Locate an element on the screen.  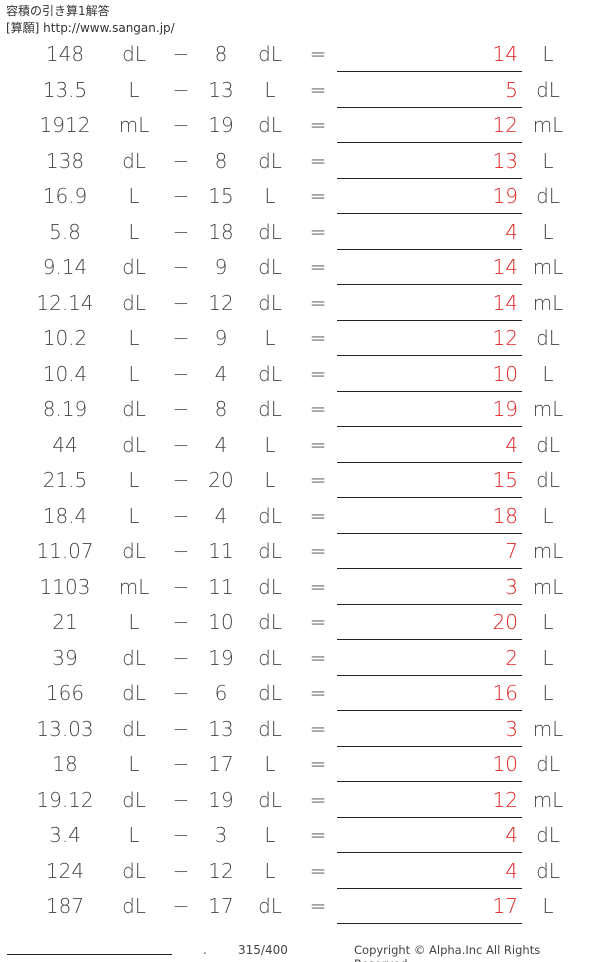
answer: 13 is located at coordinates (505, 160).